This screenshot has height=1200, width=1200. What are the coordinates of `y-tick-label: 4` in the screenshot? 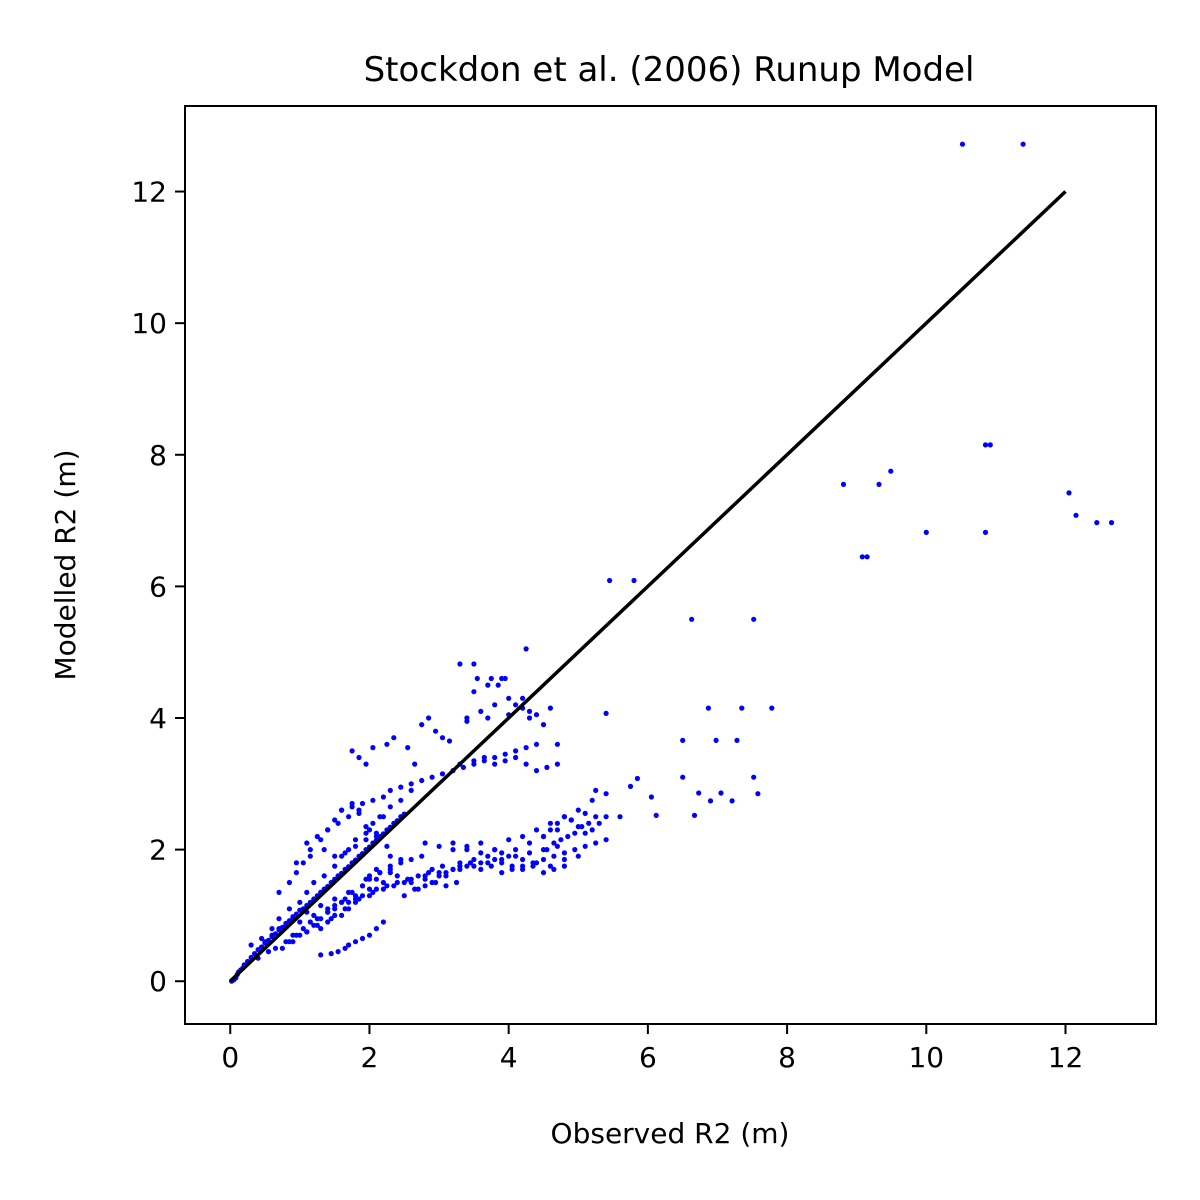 It's located at (158, 718).